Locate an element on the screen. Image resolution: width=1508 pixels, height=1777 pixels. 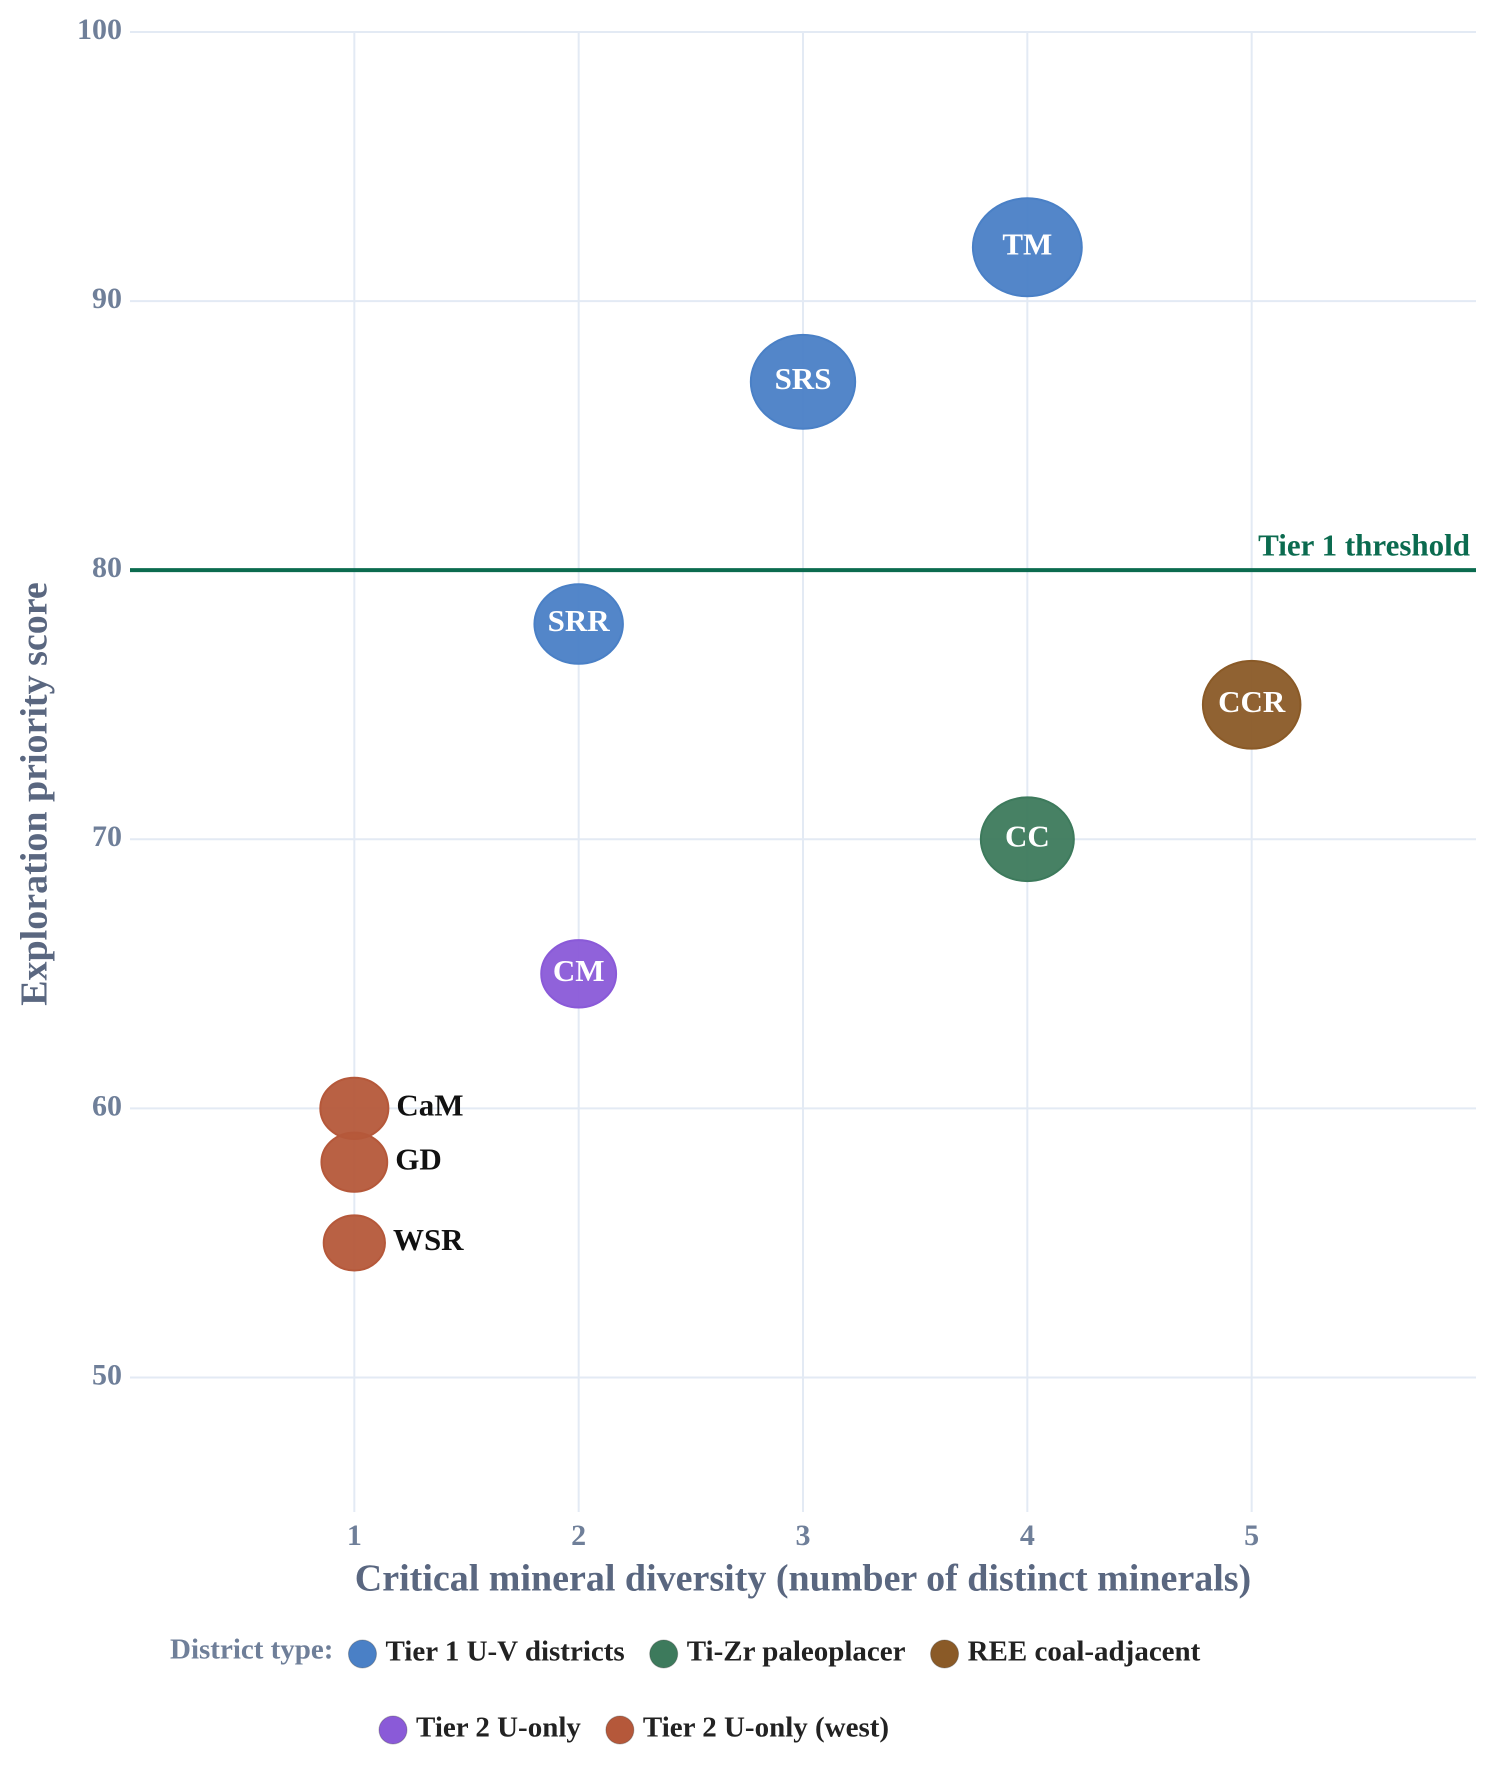
legend-title: District type: is located at coordinates (251, 1650).